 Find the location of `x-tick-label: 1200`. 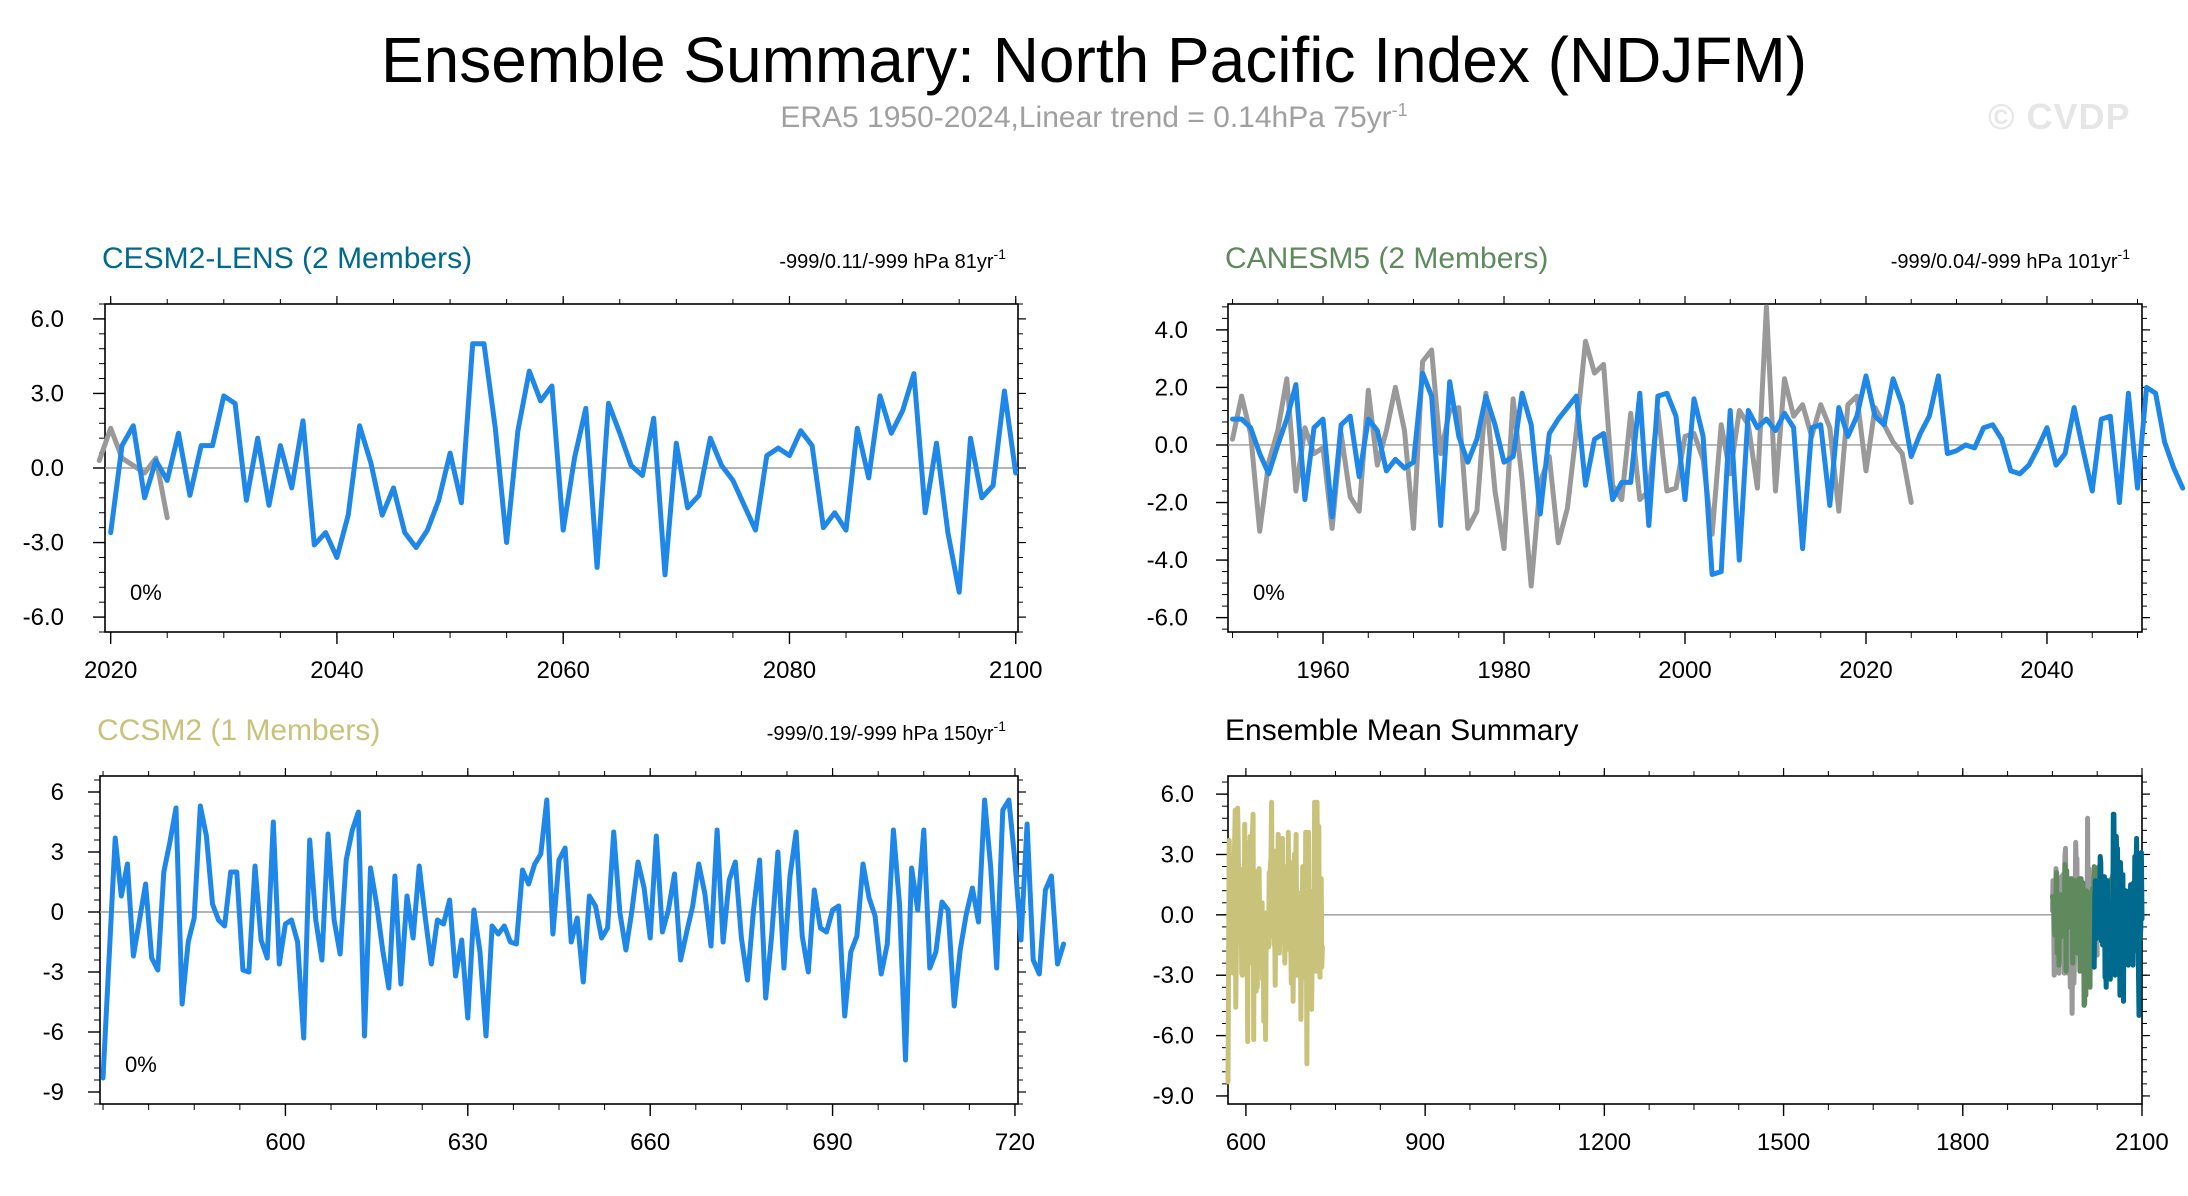

x-tick-label: 1200 is located at coordinates (1604, 1142).